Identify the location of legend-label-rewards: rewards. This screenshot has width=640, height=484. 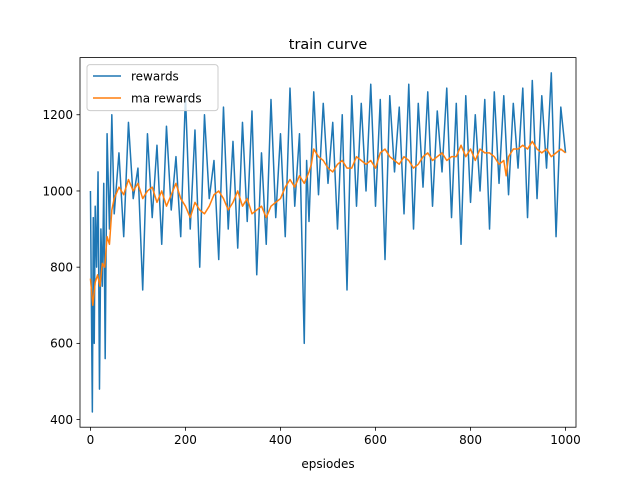
(155, 77).